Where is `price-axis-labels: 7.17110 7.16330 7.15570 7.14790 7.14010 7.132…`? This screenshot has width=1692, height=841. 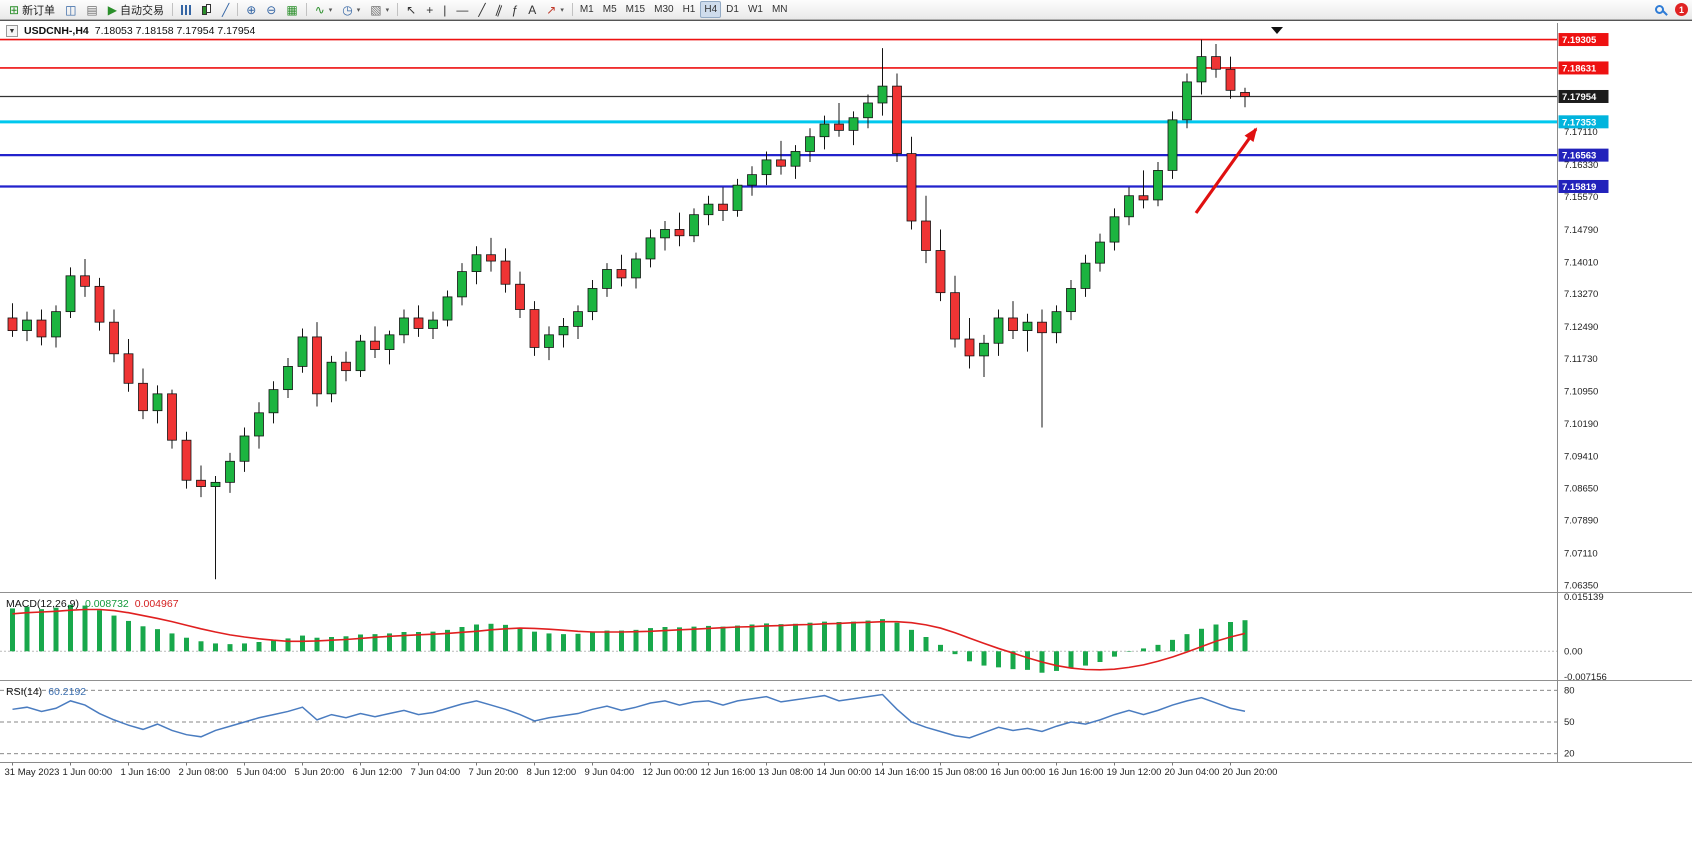
price-axis-labels: 7.17110 7.16330 7.15570 7.14790 7.14010 7.132… is located at coordinates (1585, 443).